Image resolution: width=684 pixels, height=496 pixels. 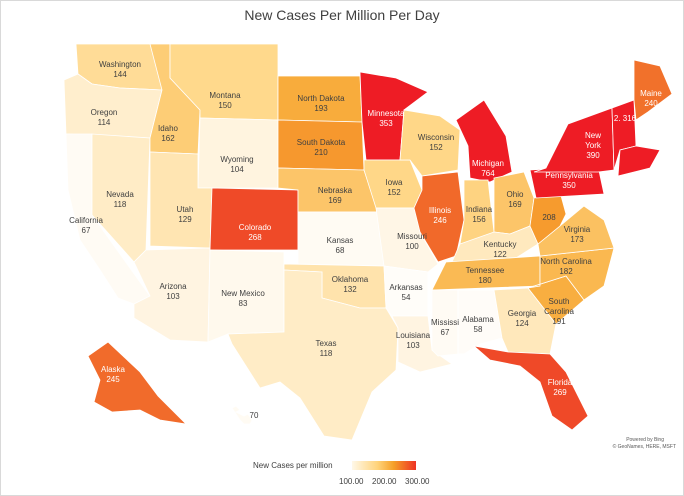 What do you see at coordinates (559, 301) in the screenshot?
I see `state-name-south-carolina: South` at bounding box center [559, 301].